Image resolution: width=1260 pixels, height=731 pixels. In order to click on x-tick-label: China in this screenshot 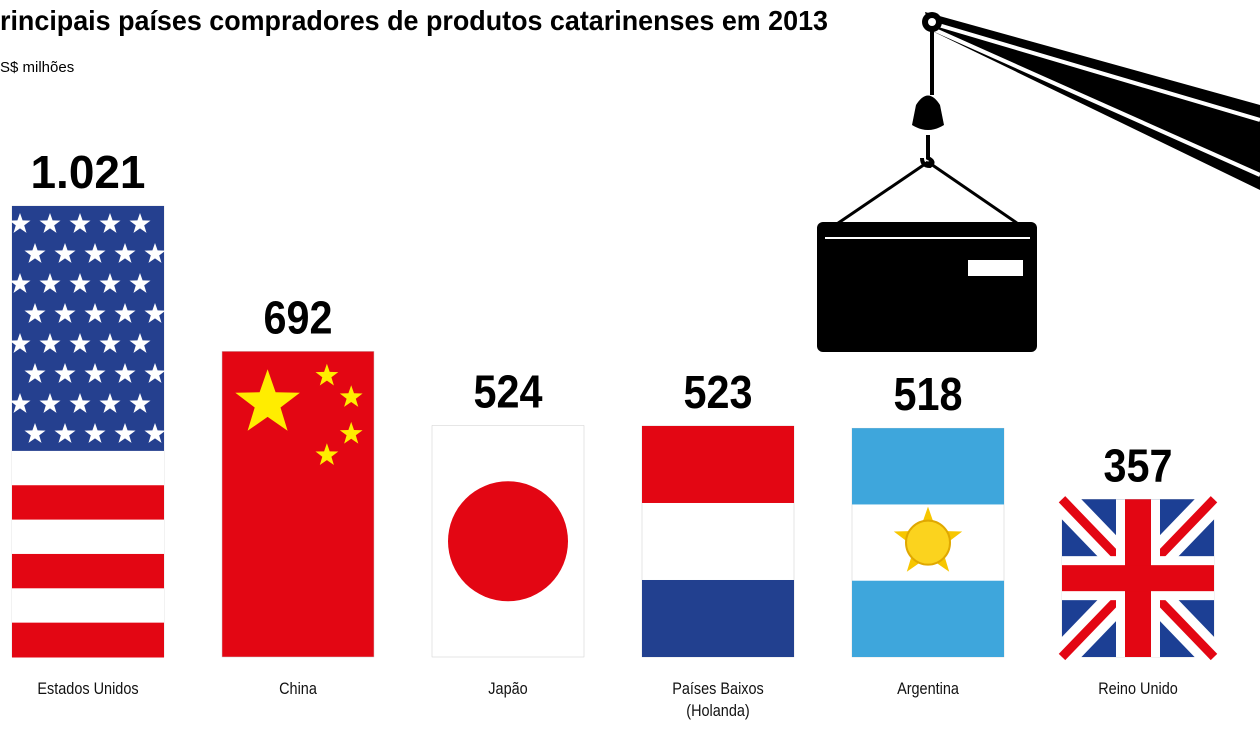, I will do `click(298, 688)`.